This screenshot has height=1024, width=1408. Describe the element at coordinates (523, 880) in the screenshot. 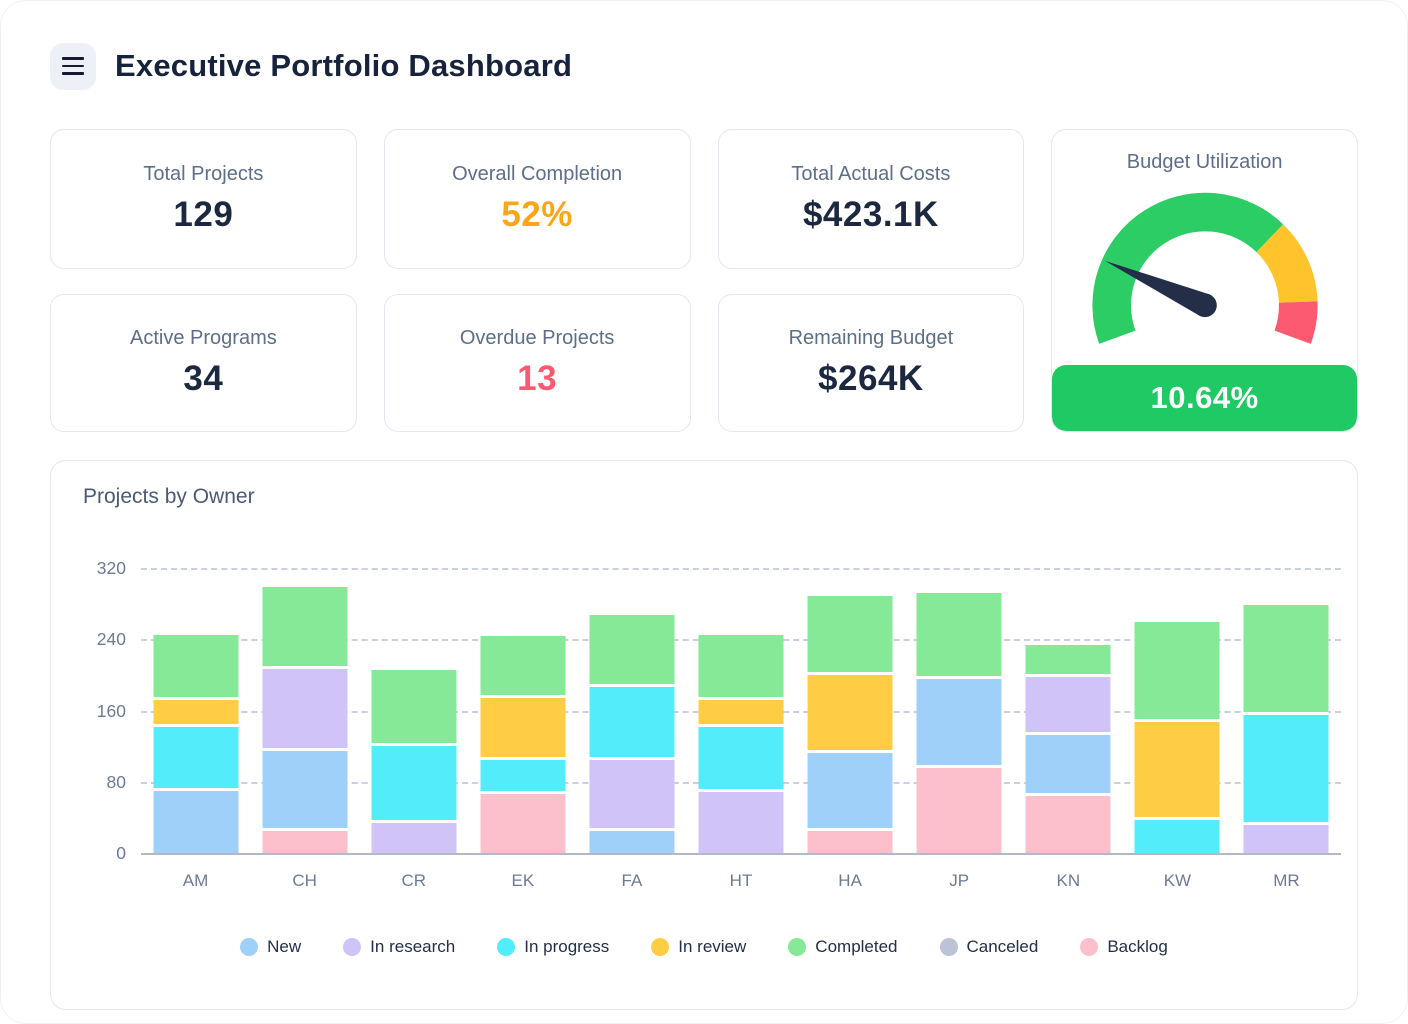

I see `x-tick-label: EK` at that location.